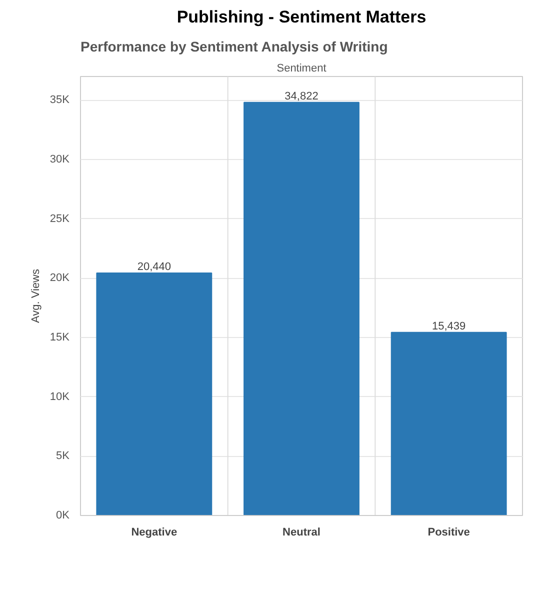 Image resolution: width=547 pixels, height=610 pixels. I want to click on y-tick-label: 20K, so click(60, 278).